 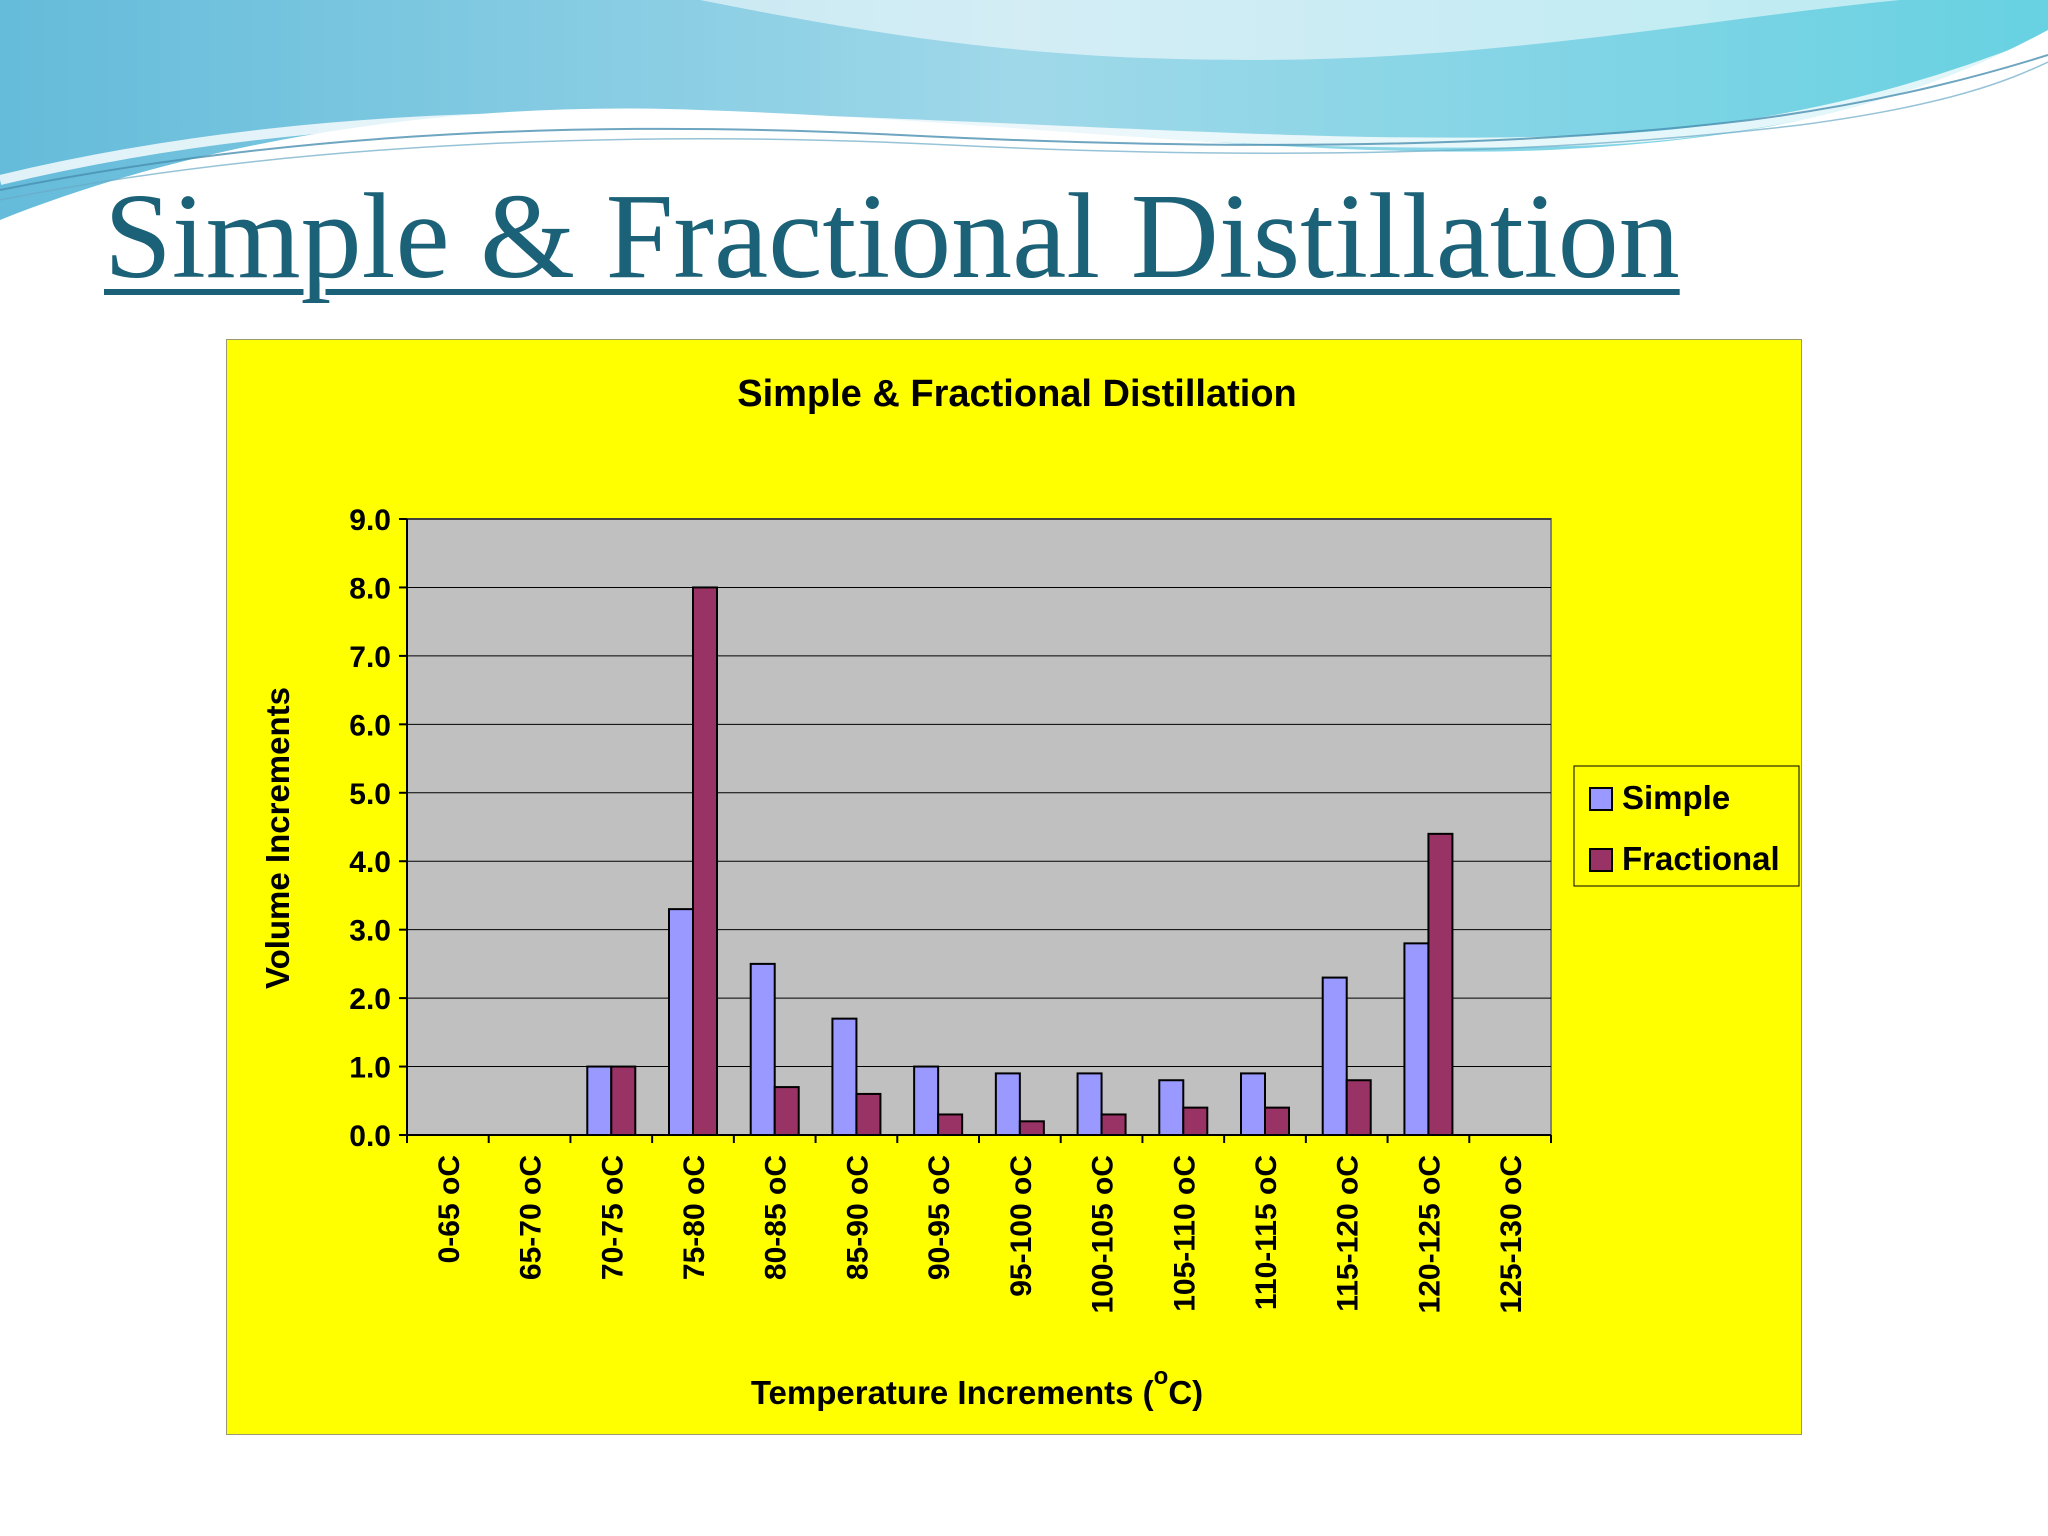 I want to click on x-tick-label: 115-120 oC, so click(x=1348, y=1233).